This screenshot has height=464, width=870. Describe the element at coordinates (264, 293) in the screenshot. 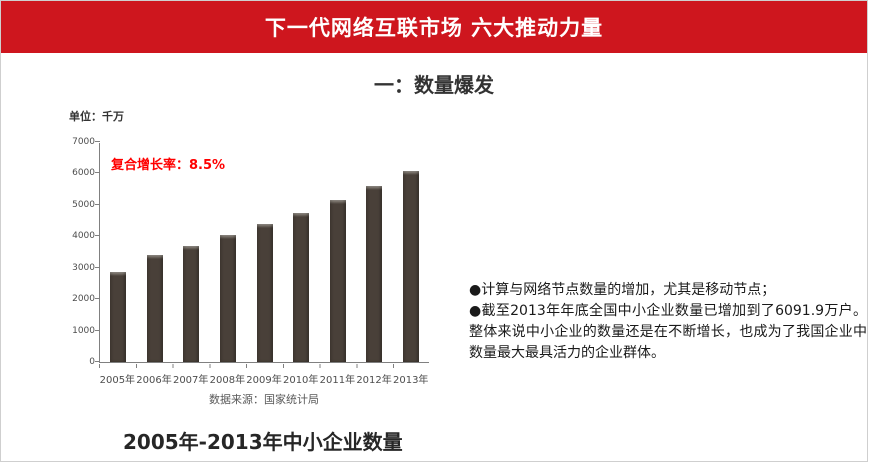

I see `bar-2009年` at that location.